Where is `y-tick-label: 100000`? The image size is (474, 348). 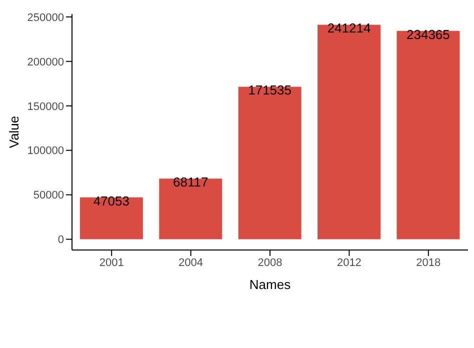 y-tick-label: 100000 is located at coordinates (45, 151).